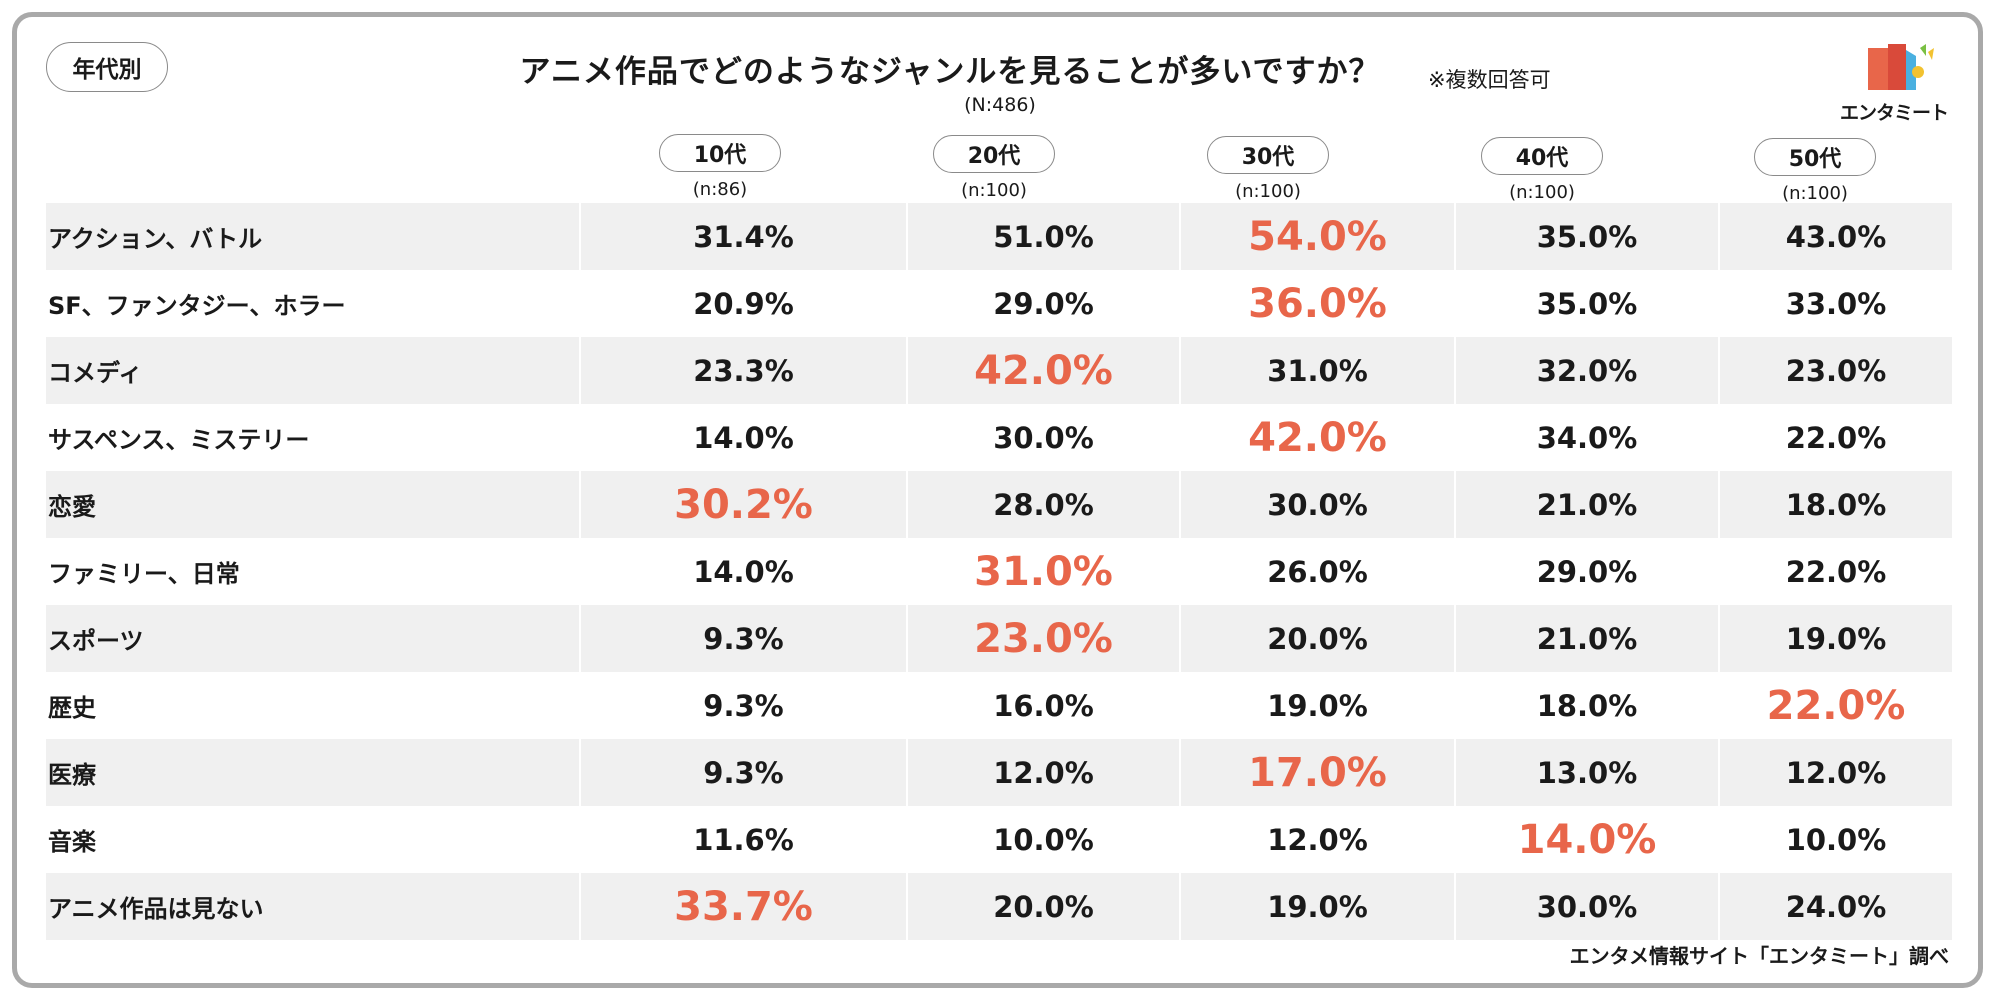 The width and height of the screenshot is (1999, 1000). I want to click on row-label: サスペンス、ミステリー, so click(179, 440).